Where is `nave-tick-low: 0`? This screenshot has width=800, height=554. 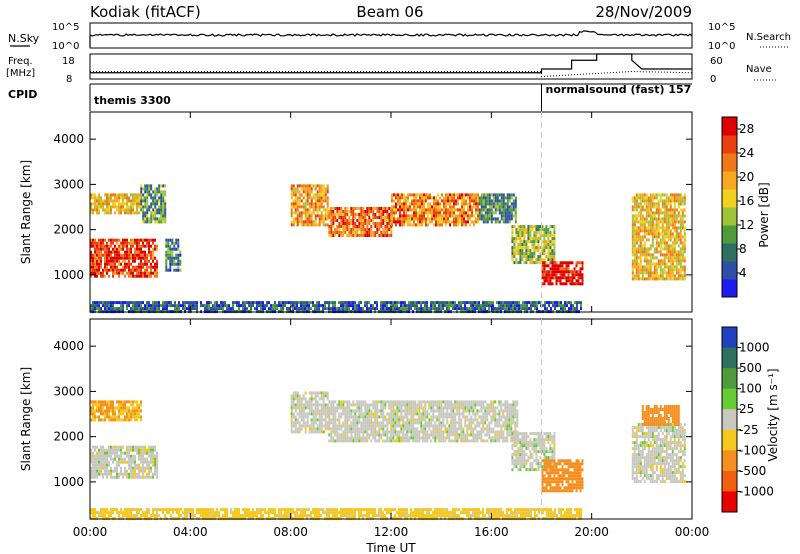
nave-tick-low: 0 is located at coordinates (713, 79).